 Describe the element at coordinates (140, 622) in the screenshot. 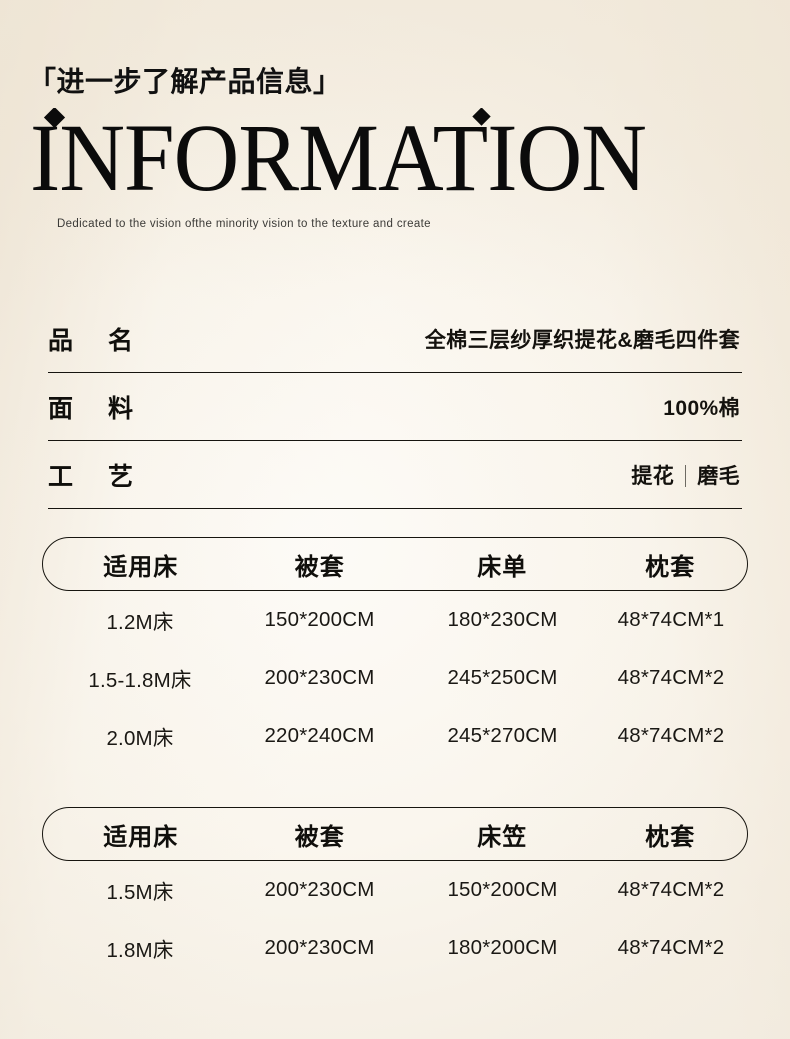

I see `cell-bed-size: 1.2M床` at that location.